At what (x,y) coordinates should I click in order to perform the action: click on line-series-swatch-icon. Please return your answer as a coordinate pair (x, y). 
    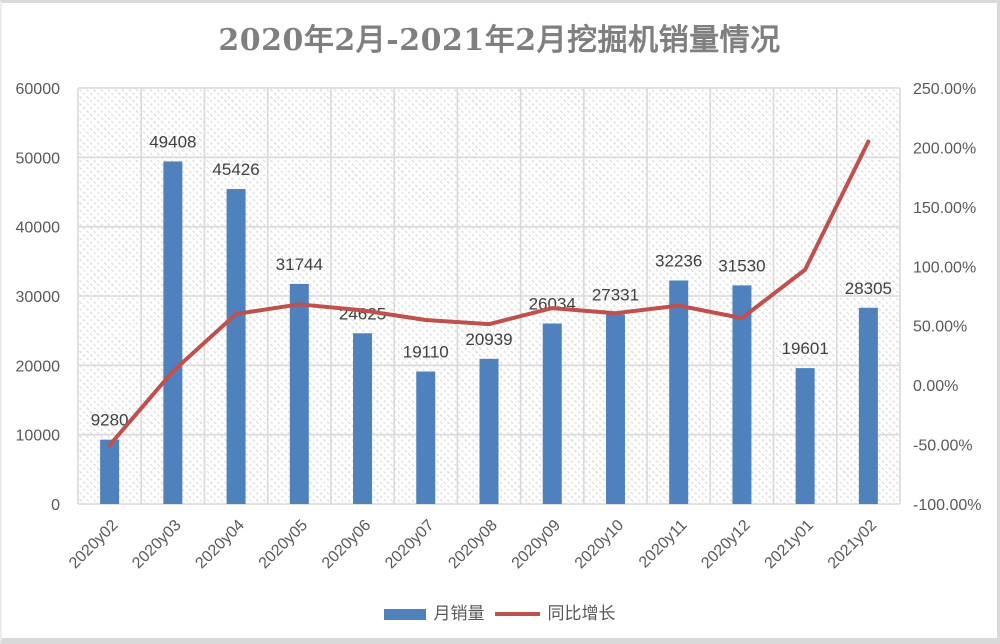
    Looking at the image, I should click on (517, 614).